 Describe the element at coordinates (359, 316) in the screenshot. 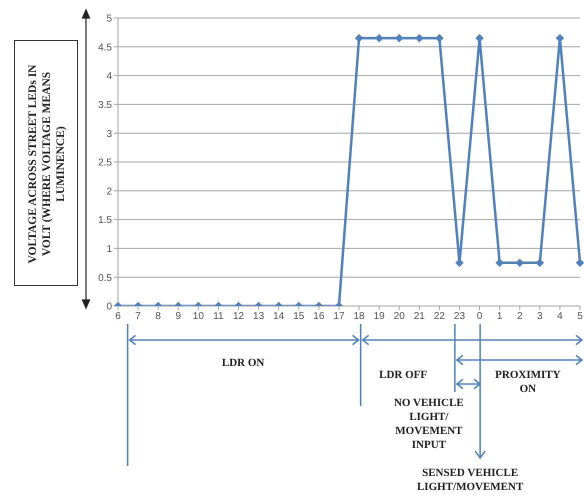

I see `x-tick-label: 18` at that location.